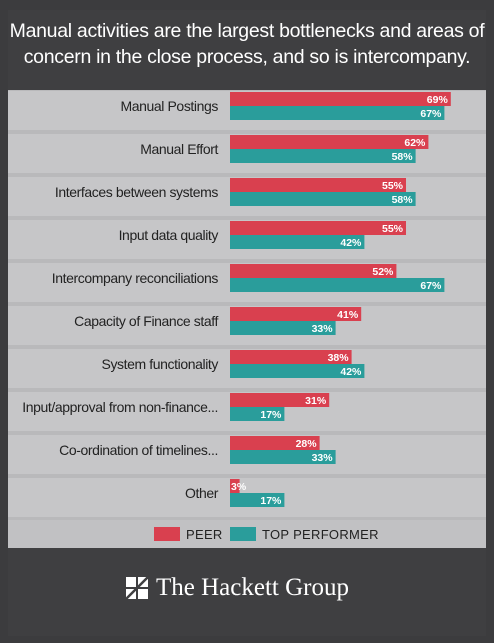 This screenshot has width=494, height=643. I want to click on data-label: 52%, so click(383, 272).